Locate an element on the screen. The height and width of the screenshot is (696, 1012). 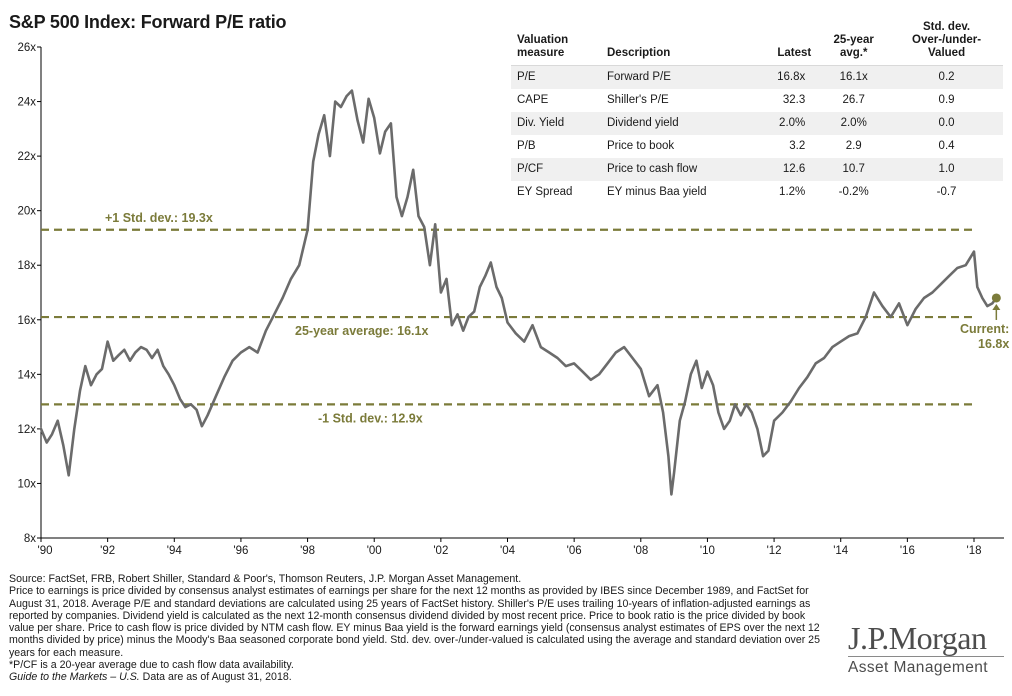
x-tick-label: '02 is located at coordinates (440, 551).